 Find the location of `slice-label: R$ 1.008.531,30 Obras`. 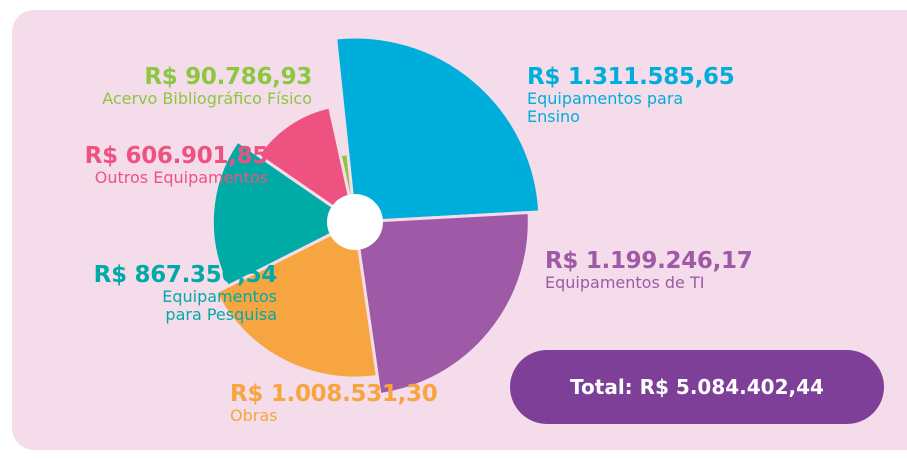

slice-label: R$ 1.008.531,30 Obras is located at coordinates (334, 403).